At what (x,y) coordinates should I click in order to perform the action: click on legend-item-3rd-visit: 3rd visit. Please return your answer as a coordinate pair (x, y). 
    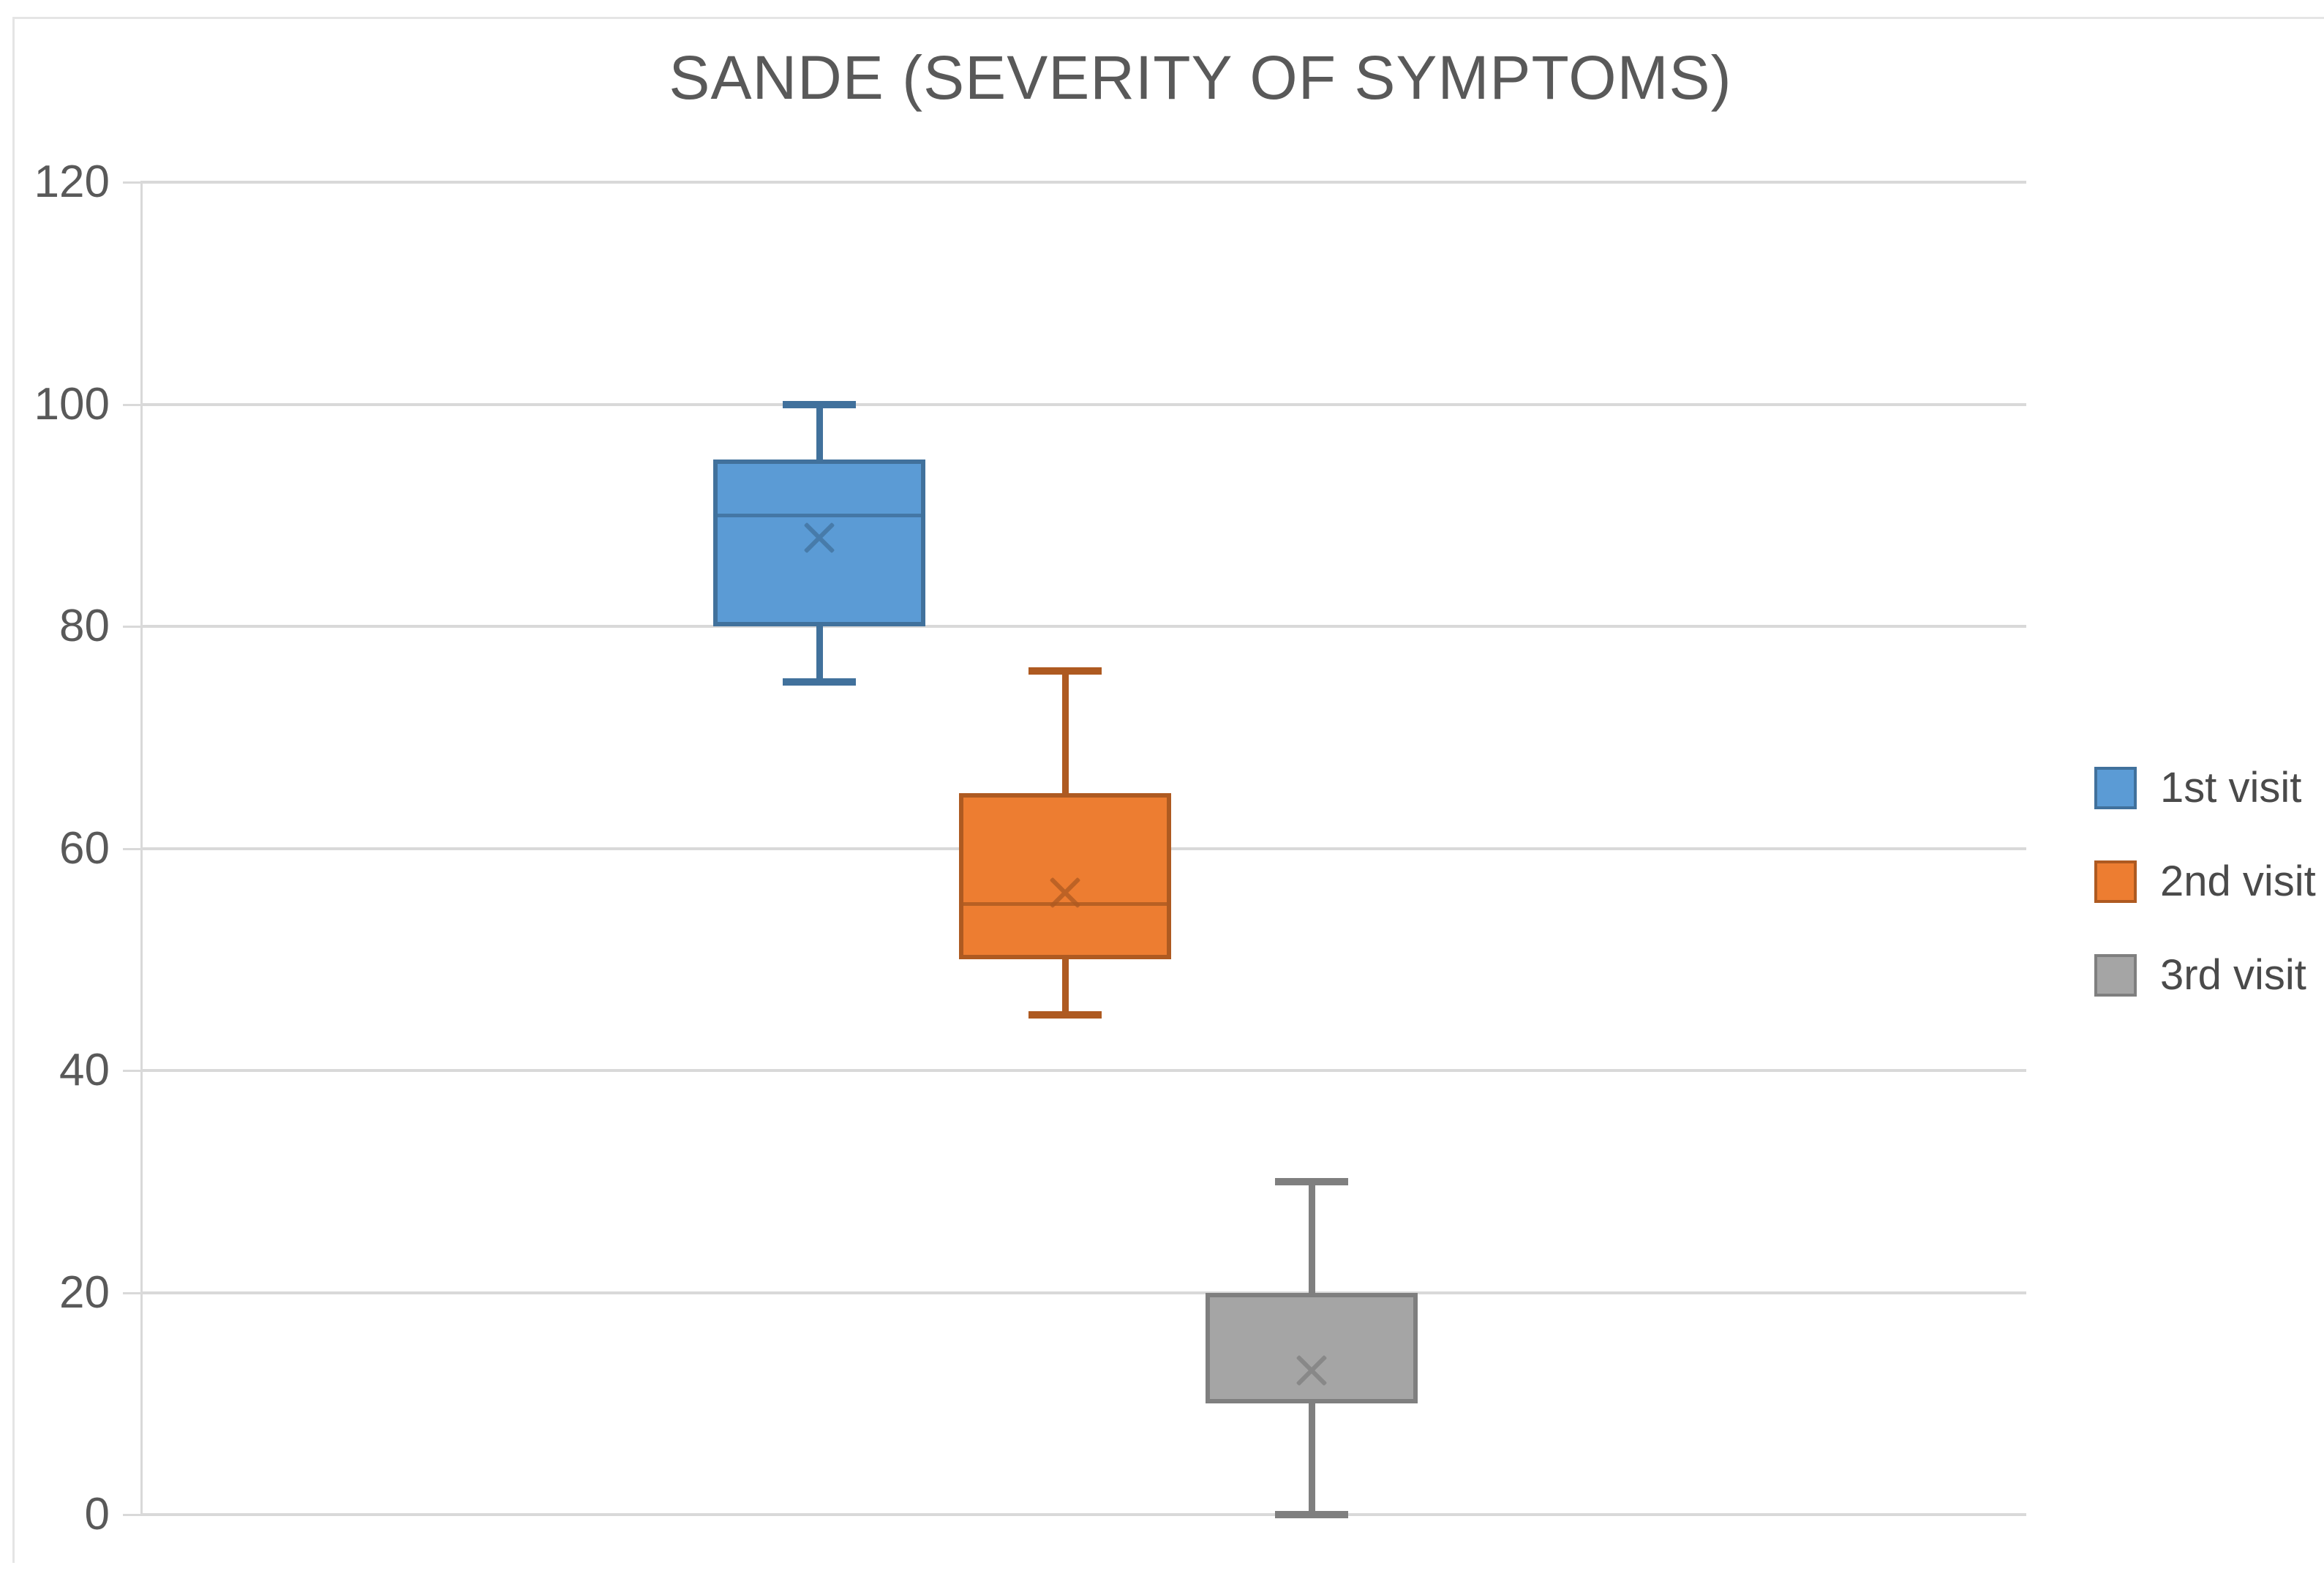
    Looking at the image, I should click on (2205, 975).